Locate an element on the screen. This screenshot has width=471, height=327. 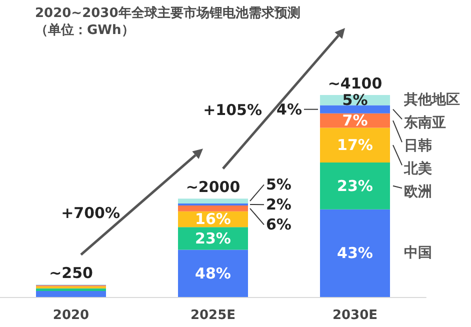
annotation: ~250 is located at coordinates (71, 273).